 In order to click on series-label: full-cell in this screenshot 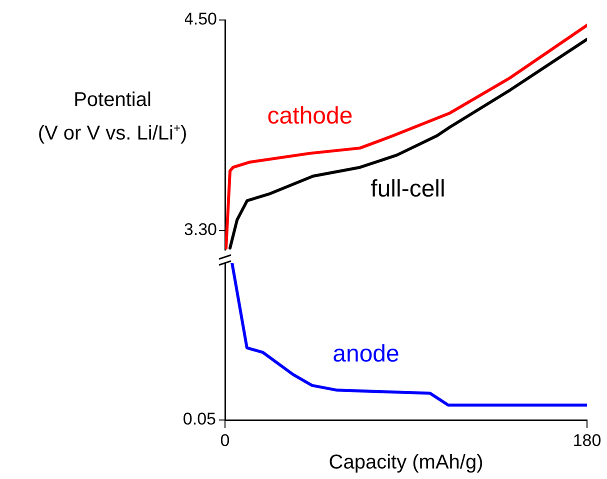, I will do `click(408, 189)`.